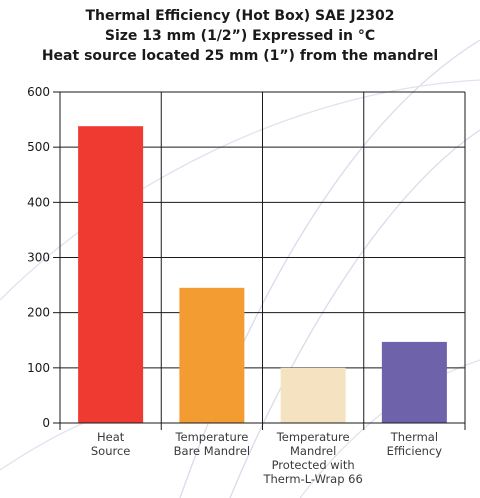  What do you see at coordinates (111, 451) in the screenshot?
I see `category-label-0-line-1: Source` at bounding box center [111, 451].